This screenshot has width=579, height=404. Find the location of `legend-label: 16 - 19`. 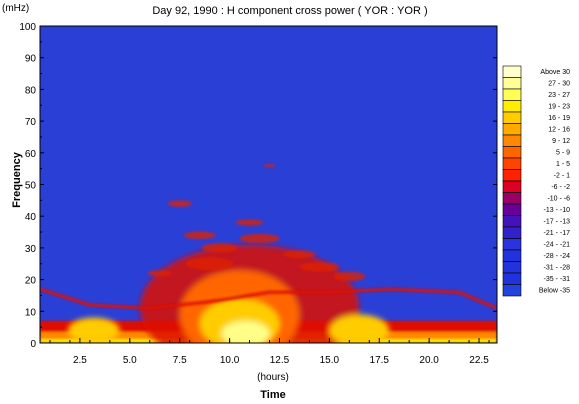

legend-label: 16 - 19 is located at coordinates (559, 118).